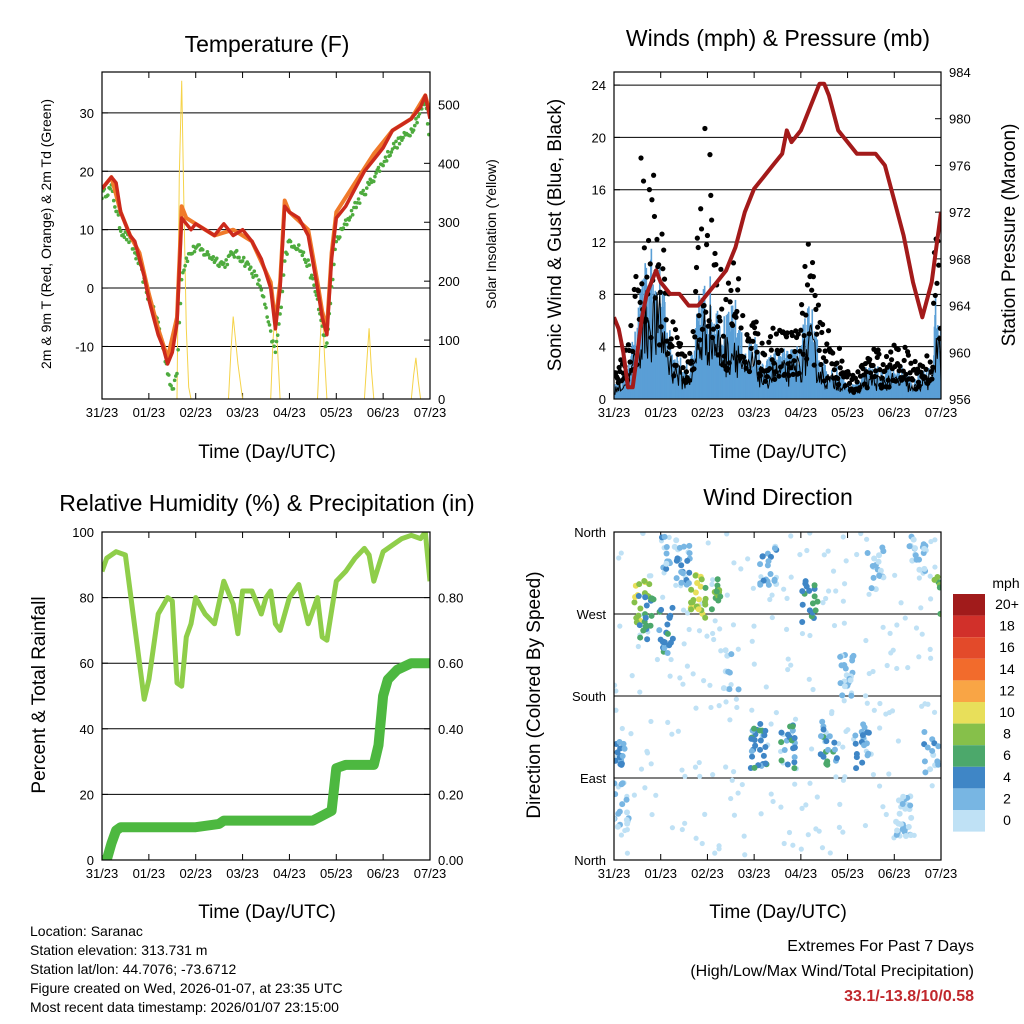  Describe the element at coordinates (449, 222) in the screenshot. I see `y-tick-label-right: 300` at that location.